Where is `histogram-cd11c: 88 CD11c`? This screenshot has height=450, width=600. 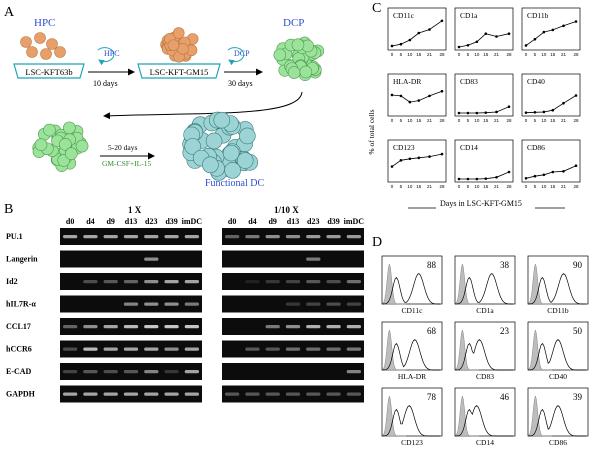
histogram-cd11c: 88 CD11c is located at coordinates (412, 285).